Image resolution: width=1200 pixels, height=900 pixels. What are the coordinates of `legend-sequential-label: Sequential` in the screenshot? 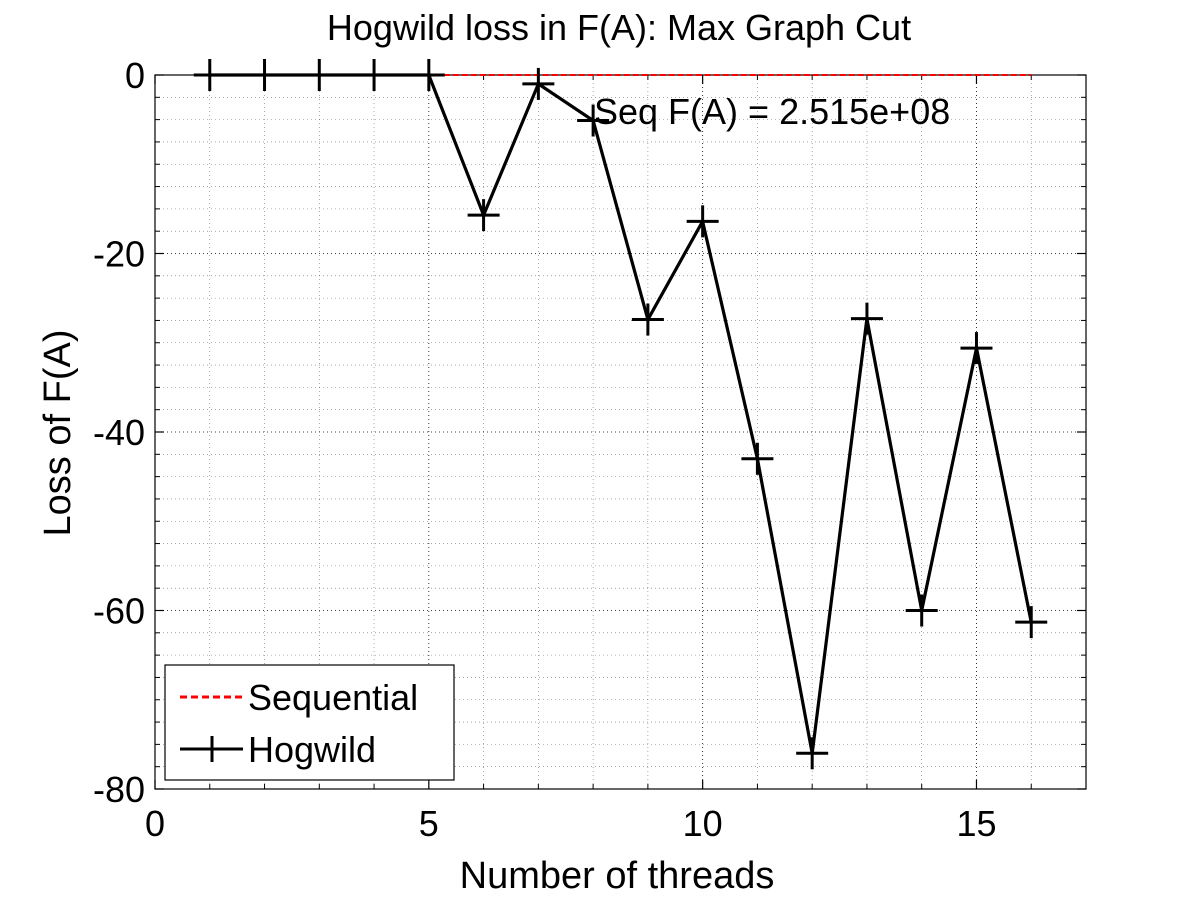 It's located at (333, 697).